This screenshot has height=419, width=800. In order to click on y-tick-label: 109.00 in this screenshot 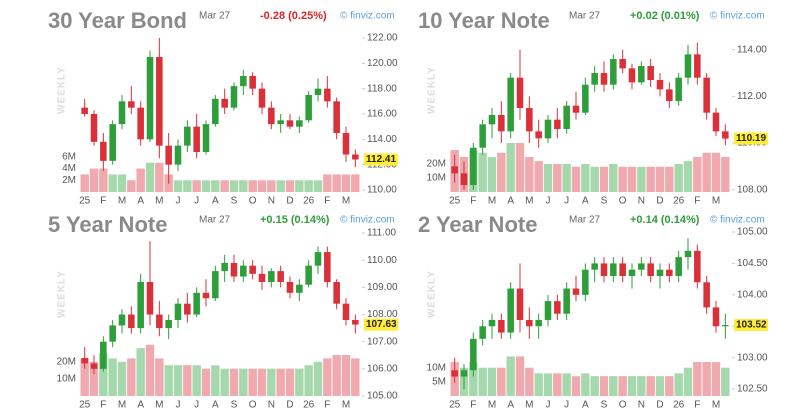, I will do `click(382, 287)`.